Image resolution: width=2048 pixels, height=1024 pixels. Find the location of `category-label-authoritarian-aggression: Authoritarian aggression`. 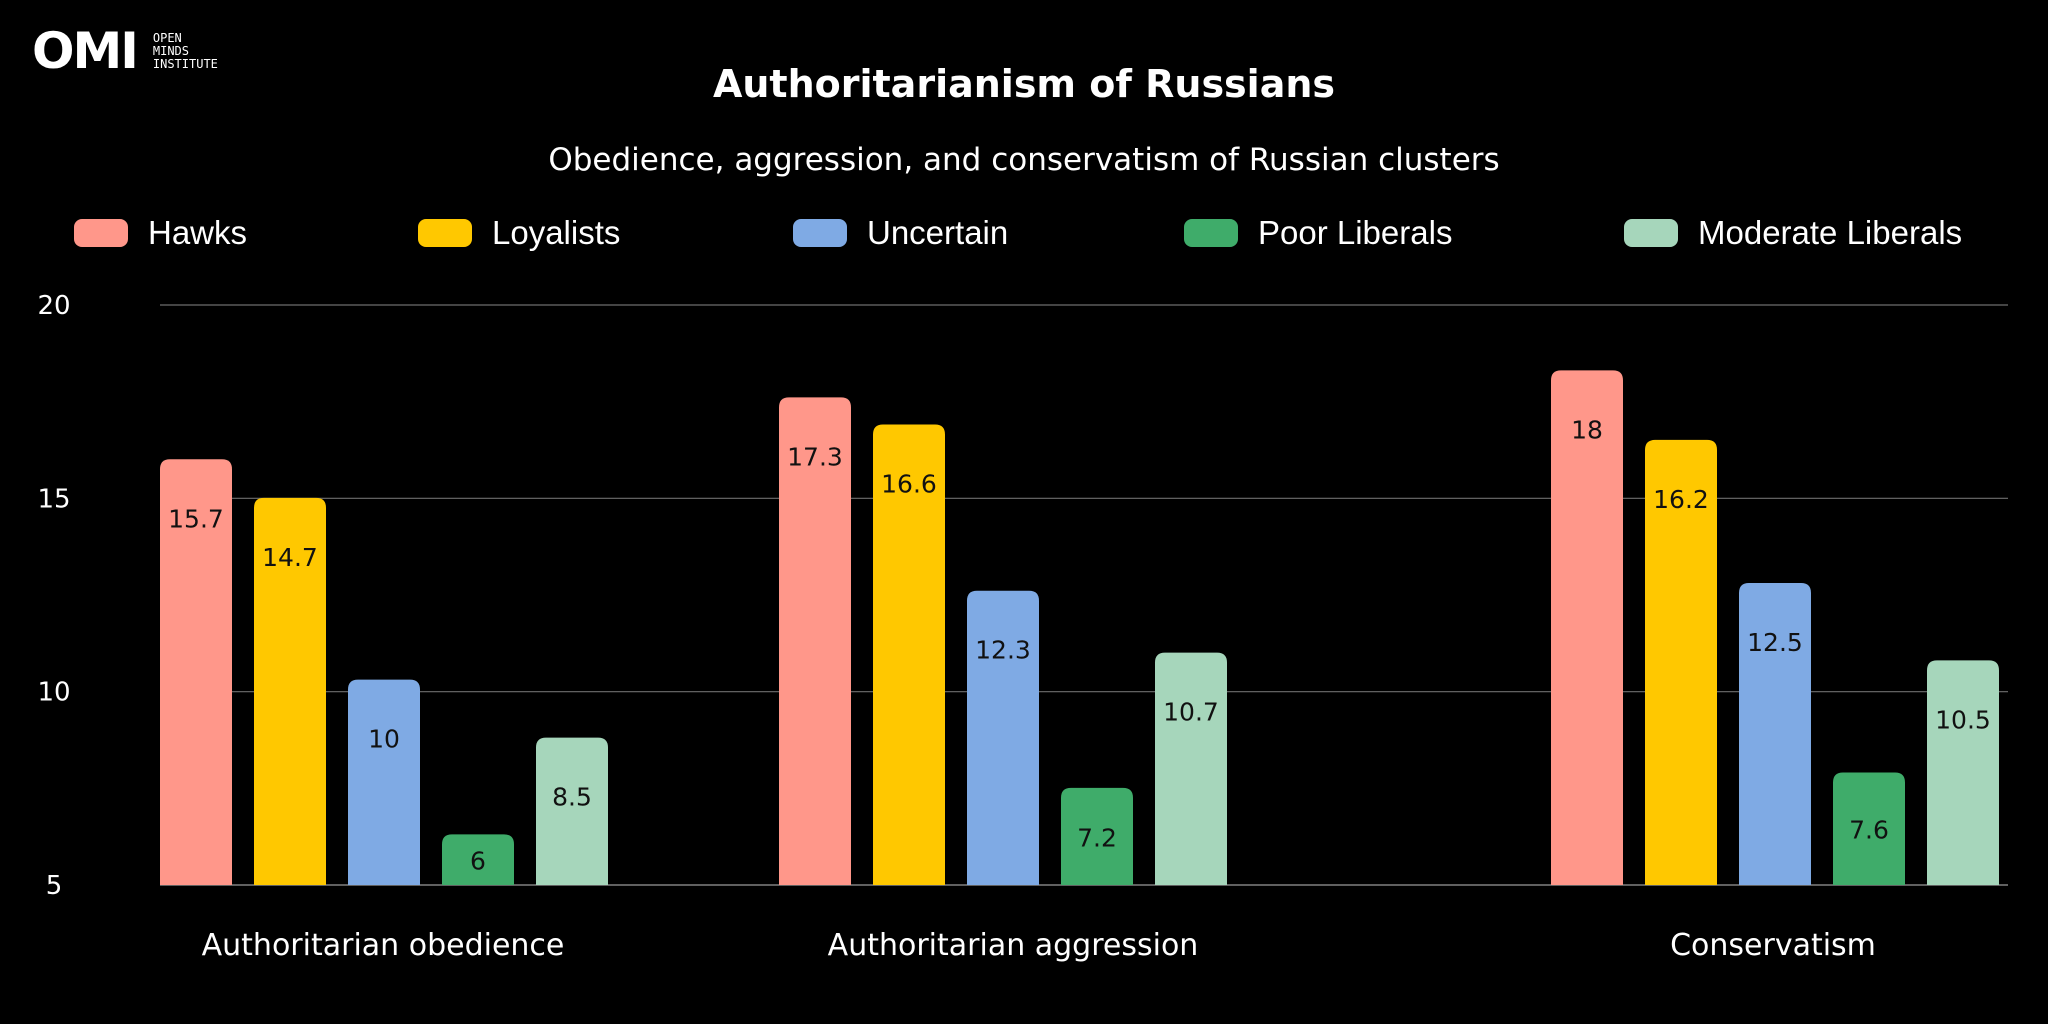

category-label-authoritarian-aggression: Authoritarian aggression is located at coordinates (1013, 945).